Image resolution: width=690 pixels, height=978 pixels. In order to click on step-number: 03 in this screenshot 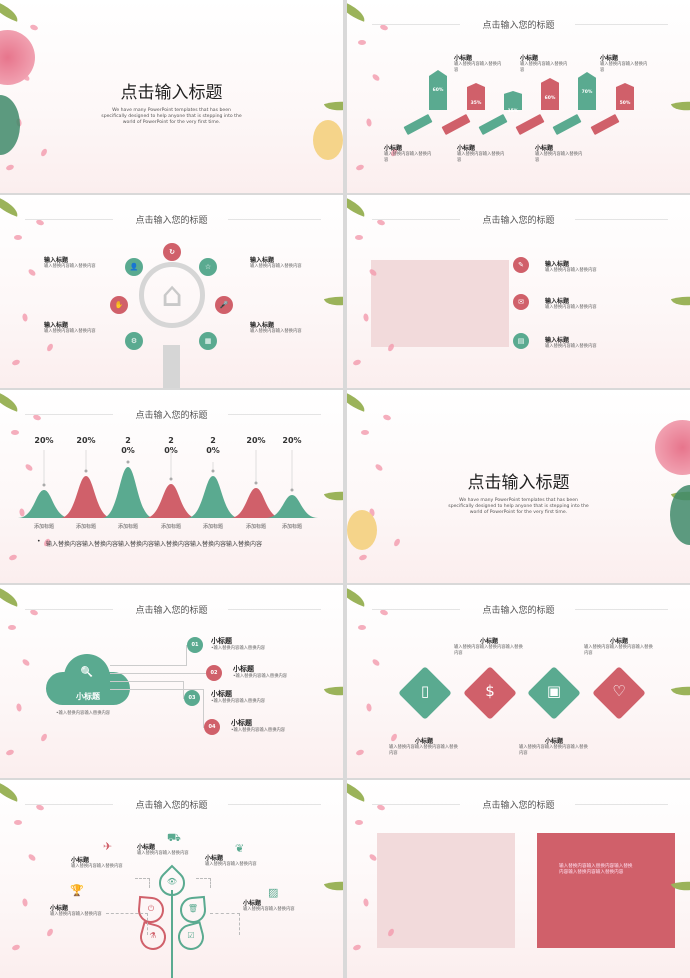, I will do `click(192, 698)`.